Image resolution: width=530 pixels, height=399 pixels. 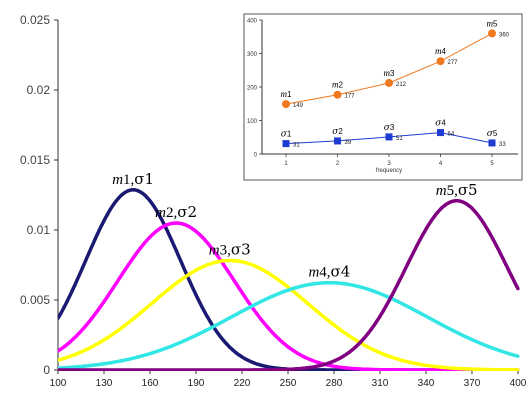 What do you see at coordinates (457, 190) in the screenshot?
I see `series-label-5: m5,σ5` at bounding box center [457, 190].